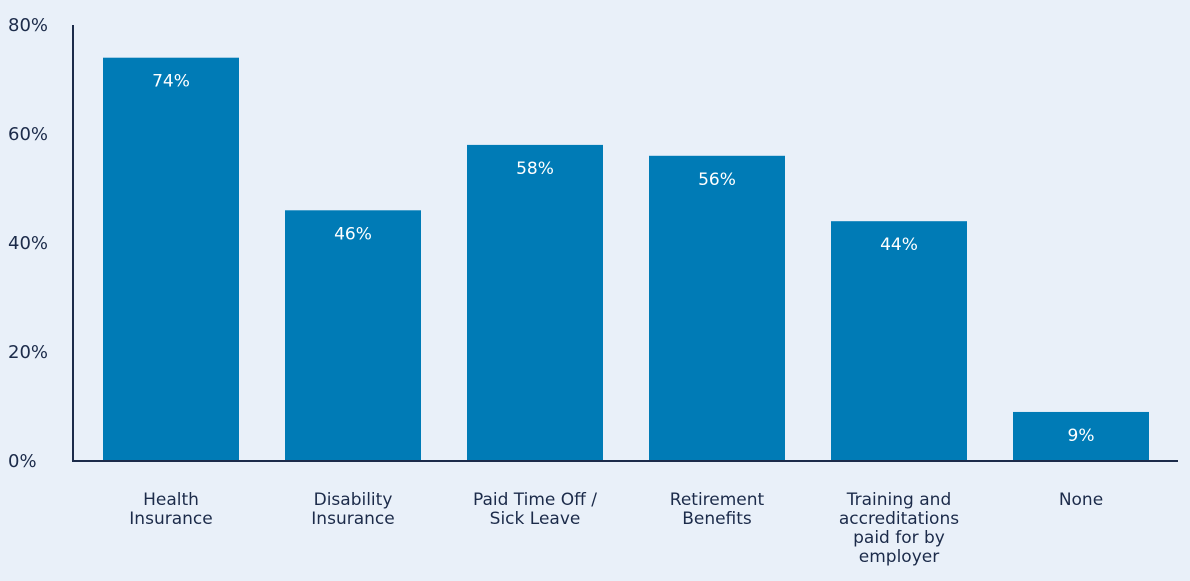  Describe the element at coordinates (28, 134) in the screenshot. I see `y-tick-label: 60%` at that location.